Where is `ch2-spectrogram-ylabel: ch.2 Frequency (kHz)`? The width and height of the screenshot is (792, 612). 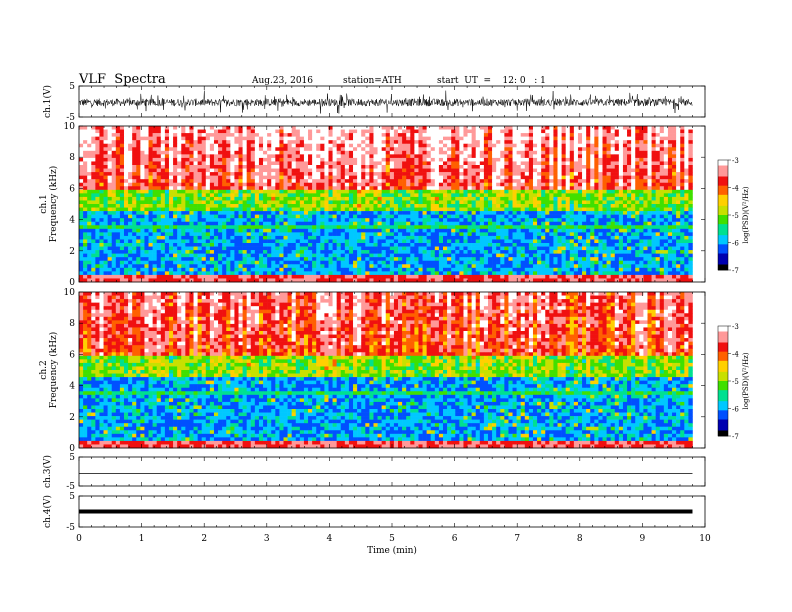 ch2-spectrogram-ylabel: ch.2 Frequency (kHz) is located at coordinates (49, 370).